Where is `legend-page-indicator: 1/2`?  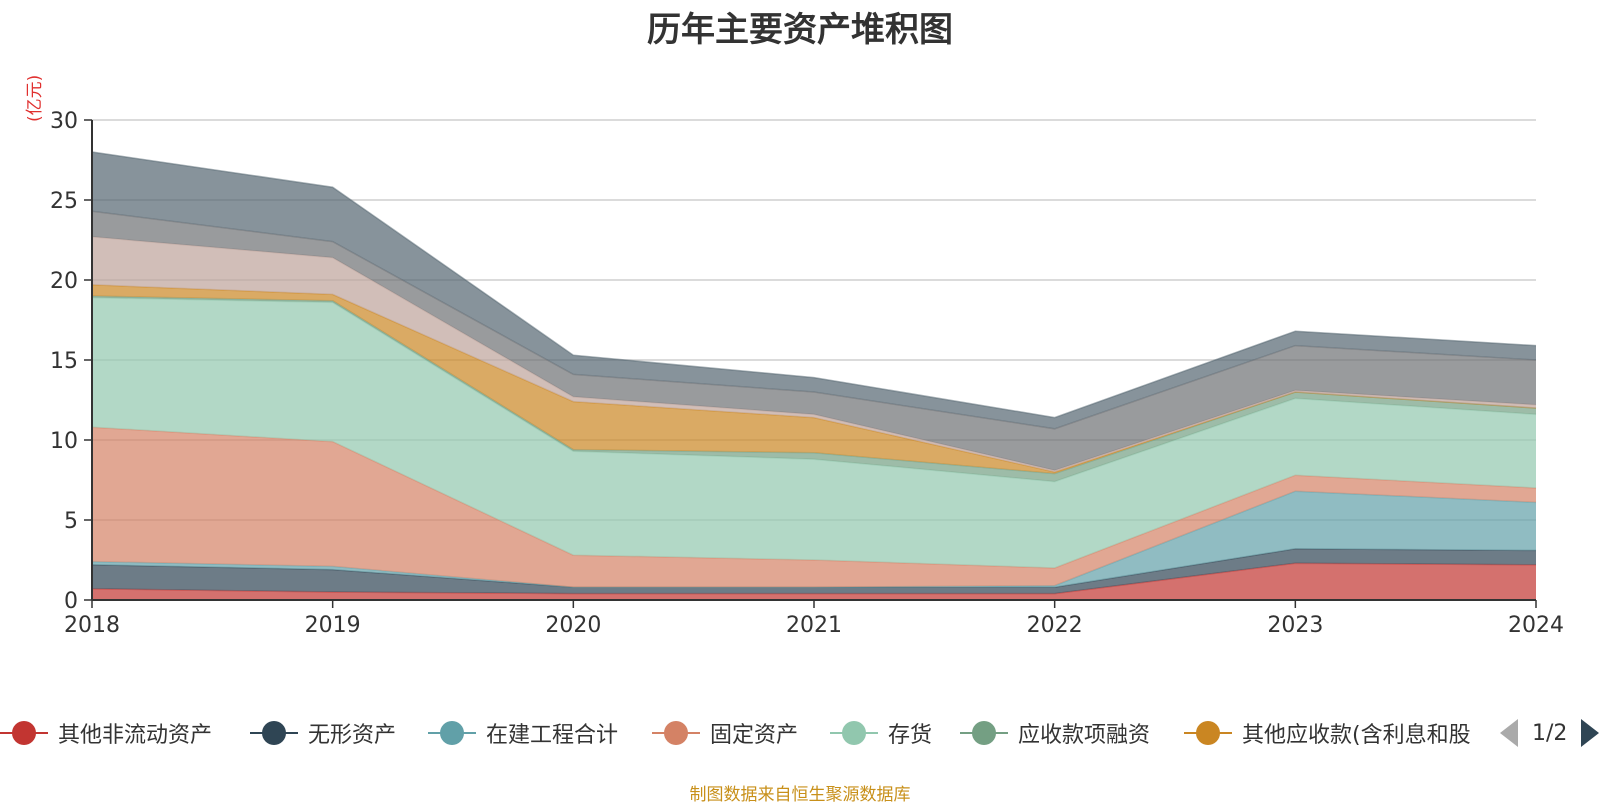 legend-page-indicator: 1/2 is located at coordinates (1550, 733).